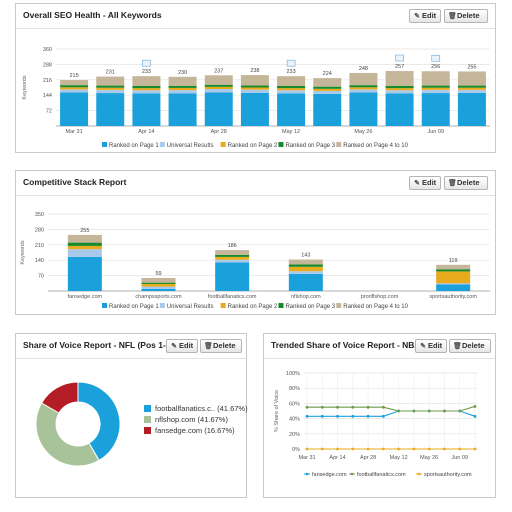  I want to click on legend-label: Ranked on Page 3, so click(310, 146).